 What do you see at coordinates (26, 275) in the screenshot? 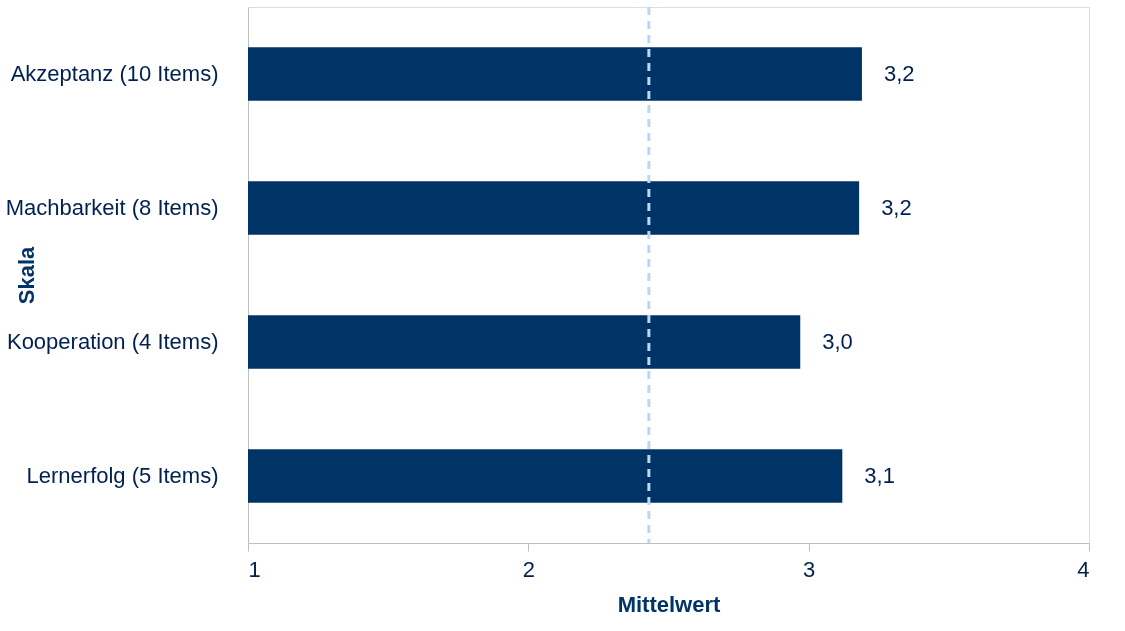
I see `y-axis-title: Skala` at bounding box center [26, 275].